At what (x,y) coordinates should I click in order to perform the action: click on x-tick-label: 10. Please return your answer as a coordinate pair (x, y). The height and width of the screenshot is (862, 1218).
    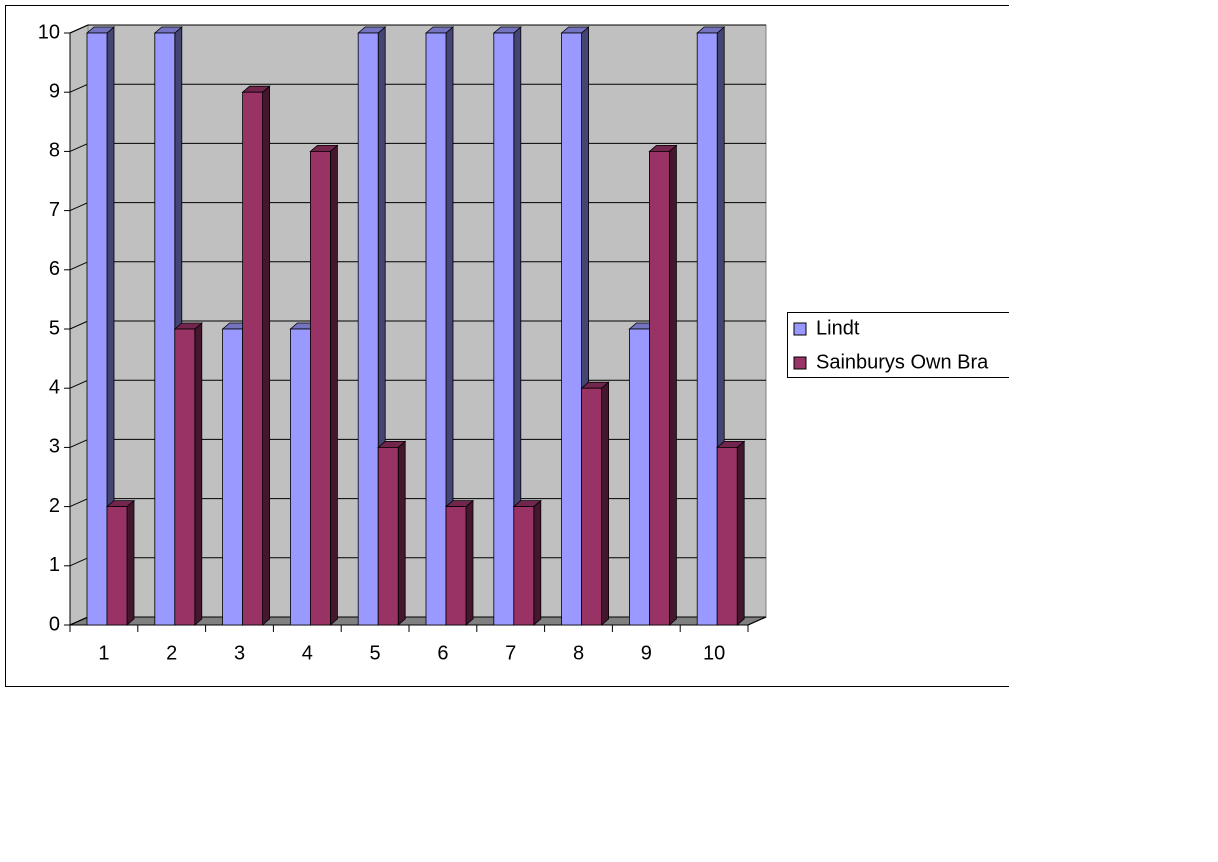
    Looking at the image, I should click on (714, 653).